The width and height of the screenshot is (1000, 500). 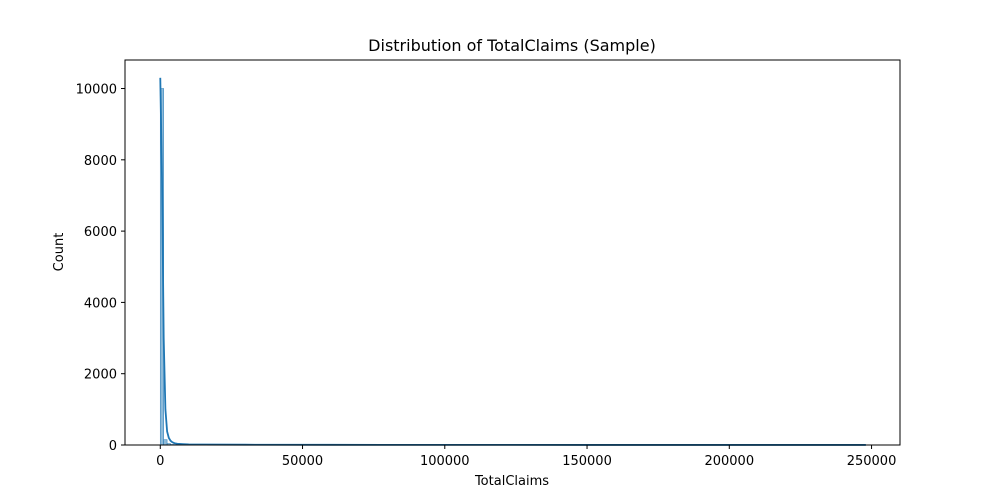 I want to click on x-tick-label: 150000, so click(x=587, y=461).